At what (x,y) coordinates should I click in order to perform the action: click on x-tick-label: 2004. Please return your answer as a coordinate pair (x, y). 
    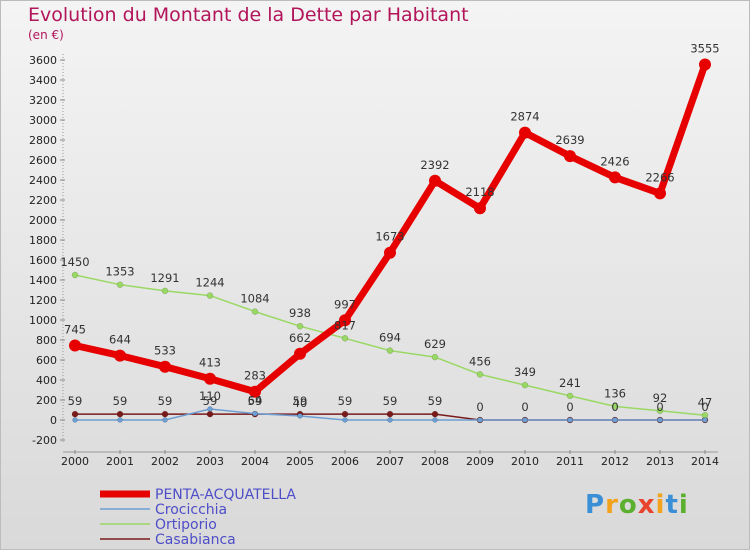
    Looking at the image, I should click on (255, 461).